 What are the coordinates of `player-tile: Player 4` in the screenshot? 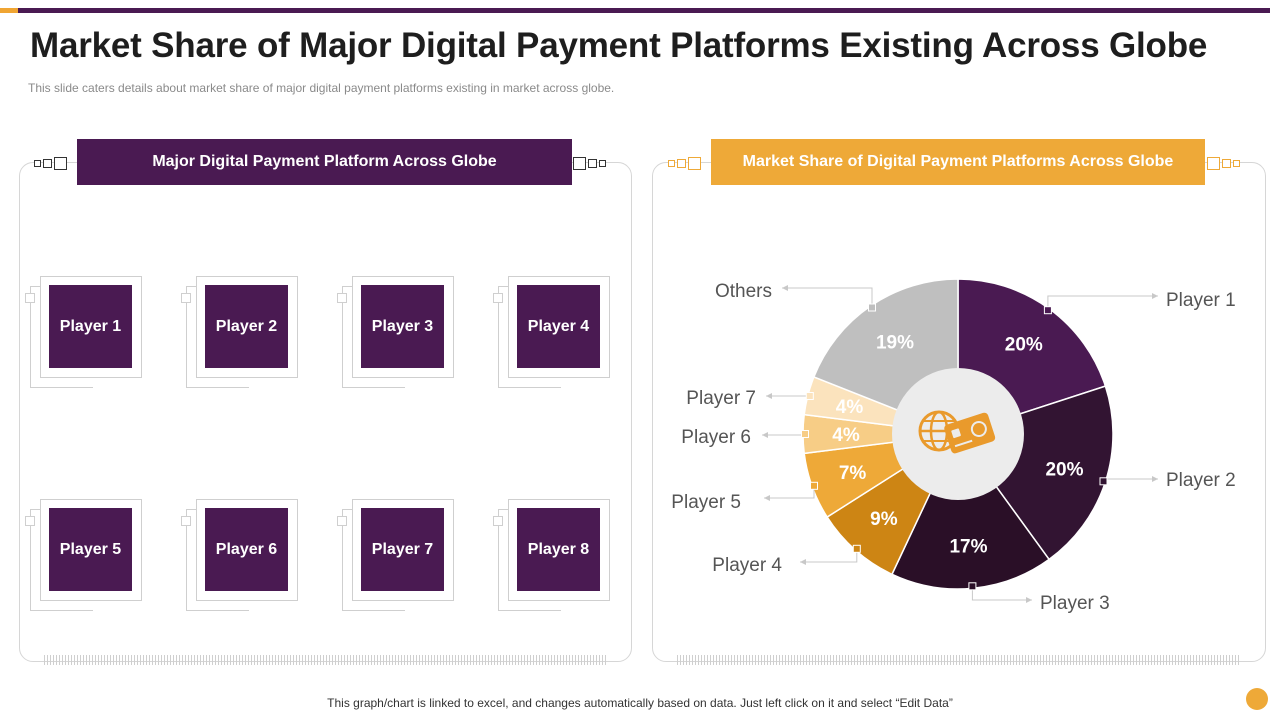 It's located at (554, 335).